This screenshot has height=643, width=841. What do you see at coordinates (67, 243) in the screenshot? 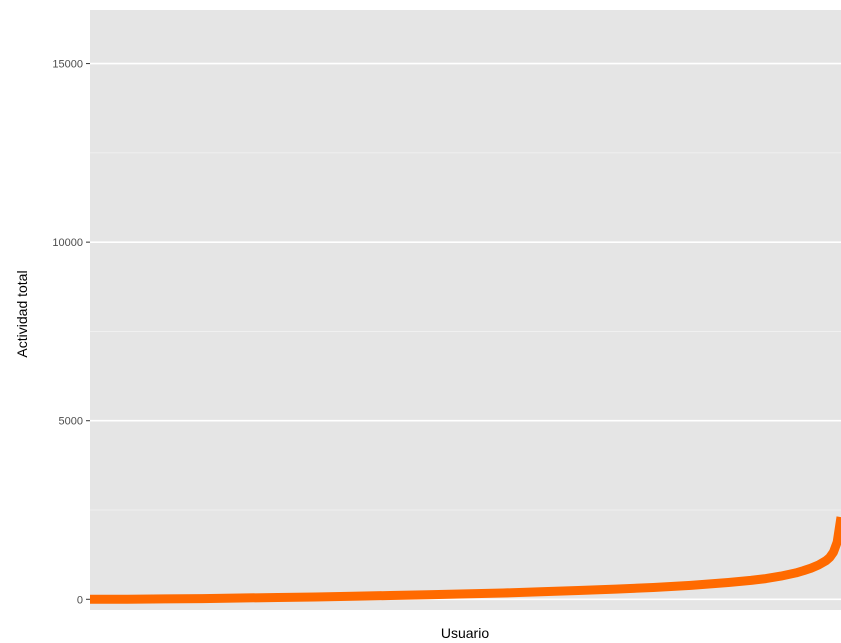
I see `y-tick-label: 10000` at bounding box center [67, 243].